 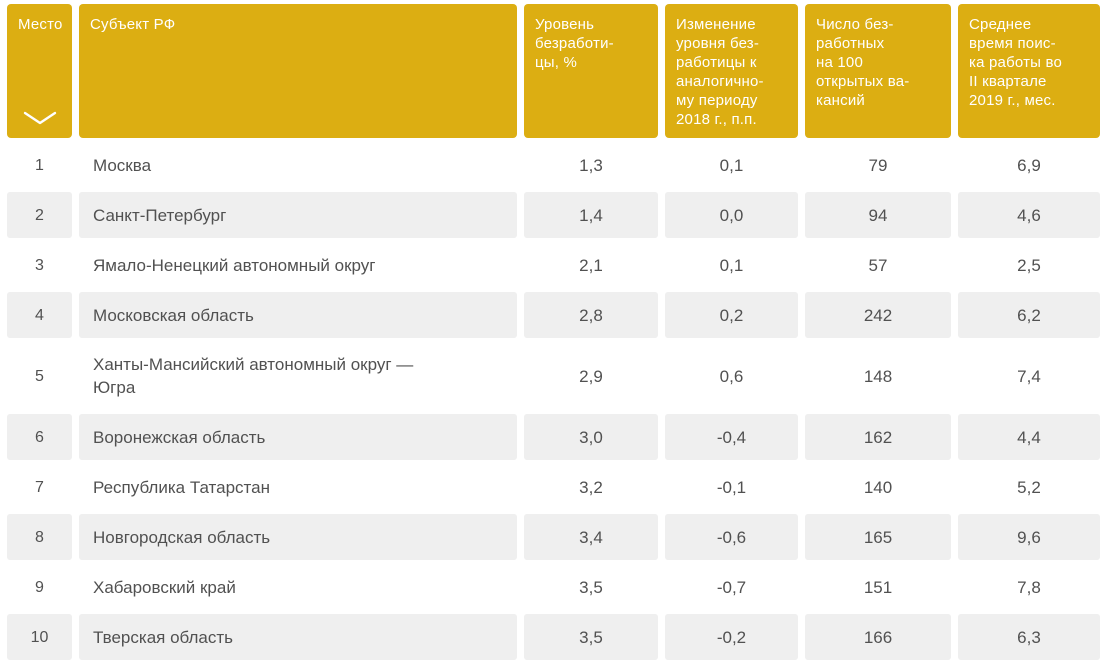 I want to click on column-header-place-label: Место, so click(x=40, y=24).